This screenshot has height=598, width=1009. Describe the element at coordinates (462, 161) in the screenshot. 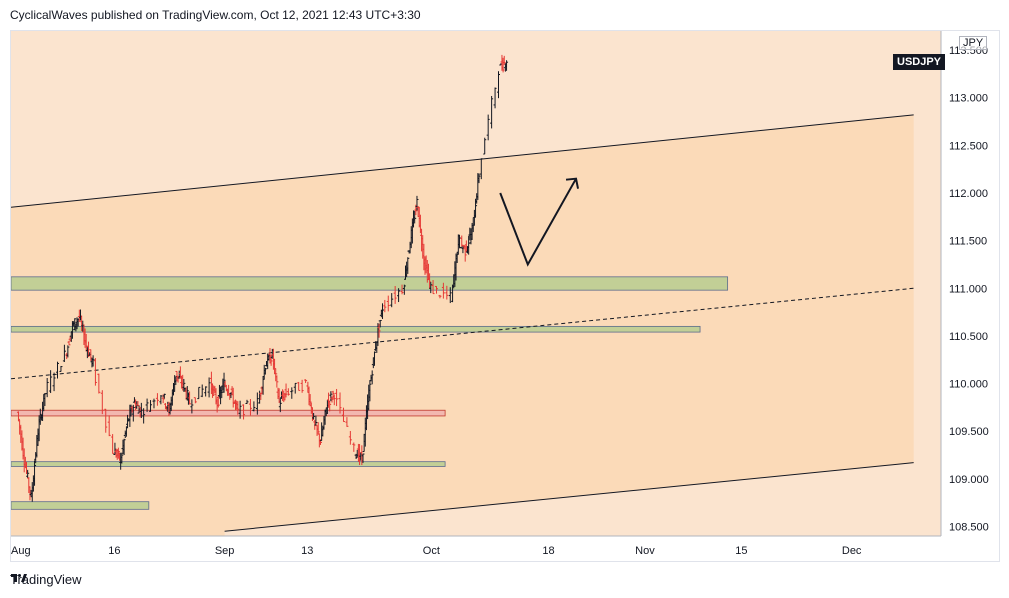

I see `channel-upper-line` at that location.